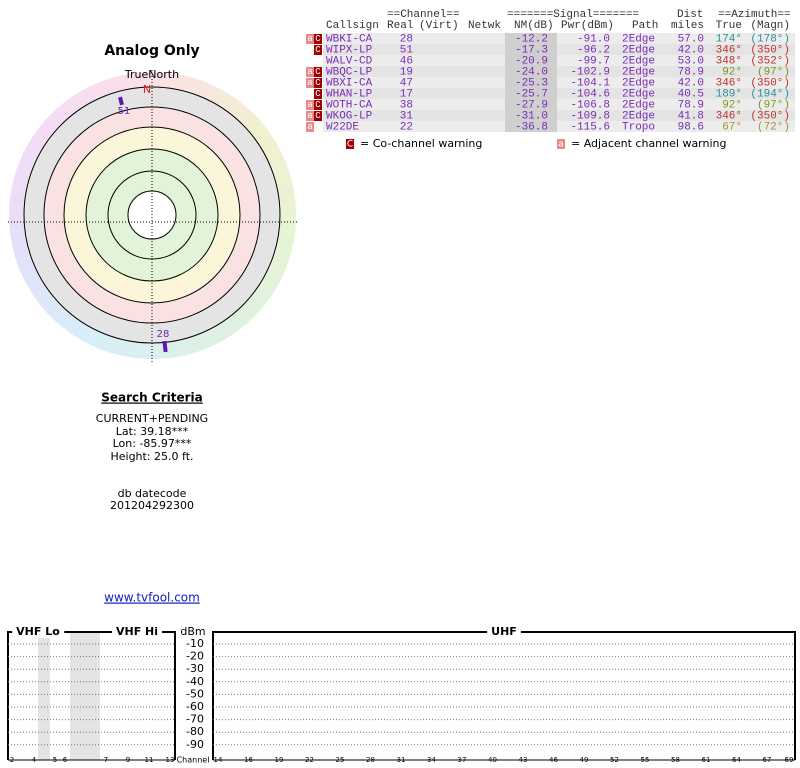 The image size is (800, 768). Describe the element at coordinates (645, 760) in the screenshot. I see `channel-label: 55` at that location.